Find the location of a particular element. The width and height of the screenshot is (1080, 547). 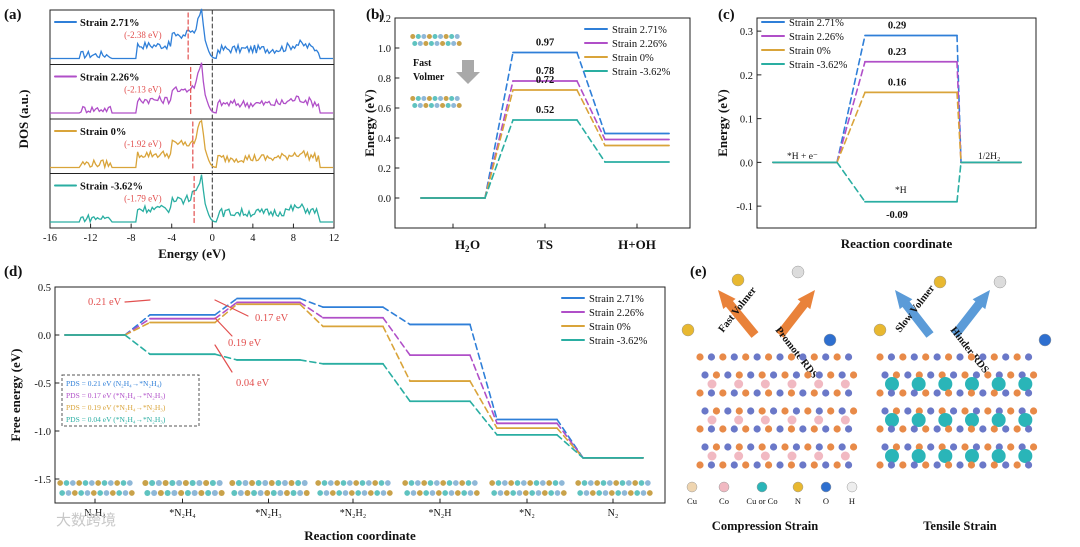

panel-c-value-2: 0.16 is located at coordinates (897, 82).